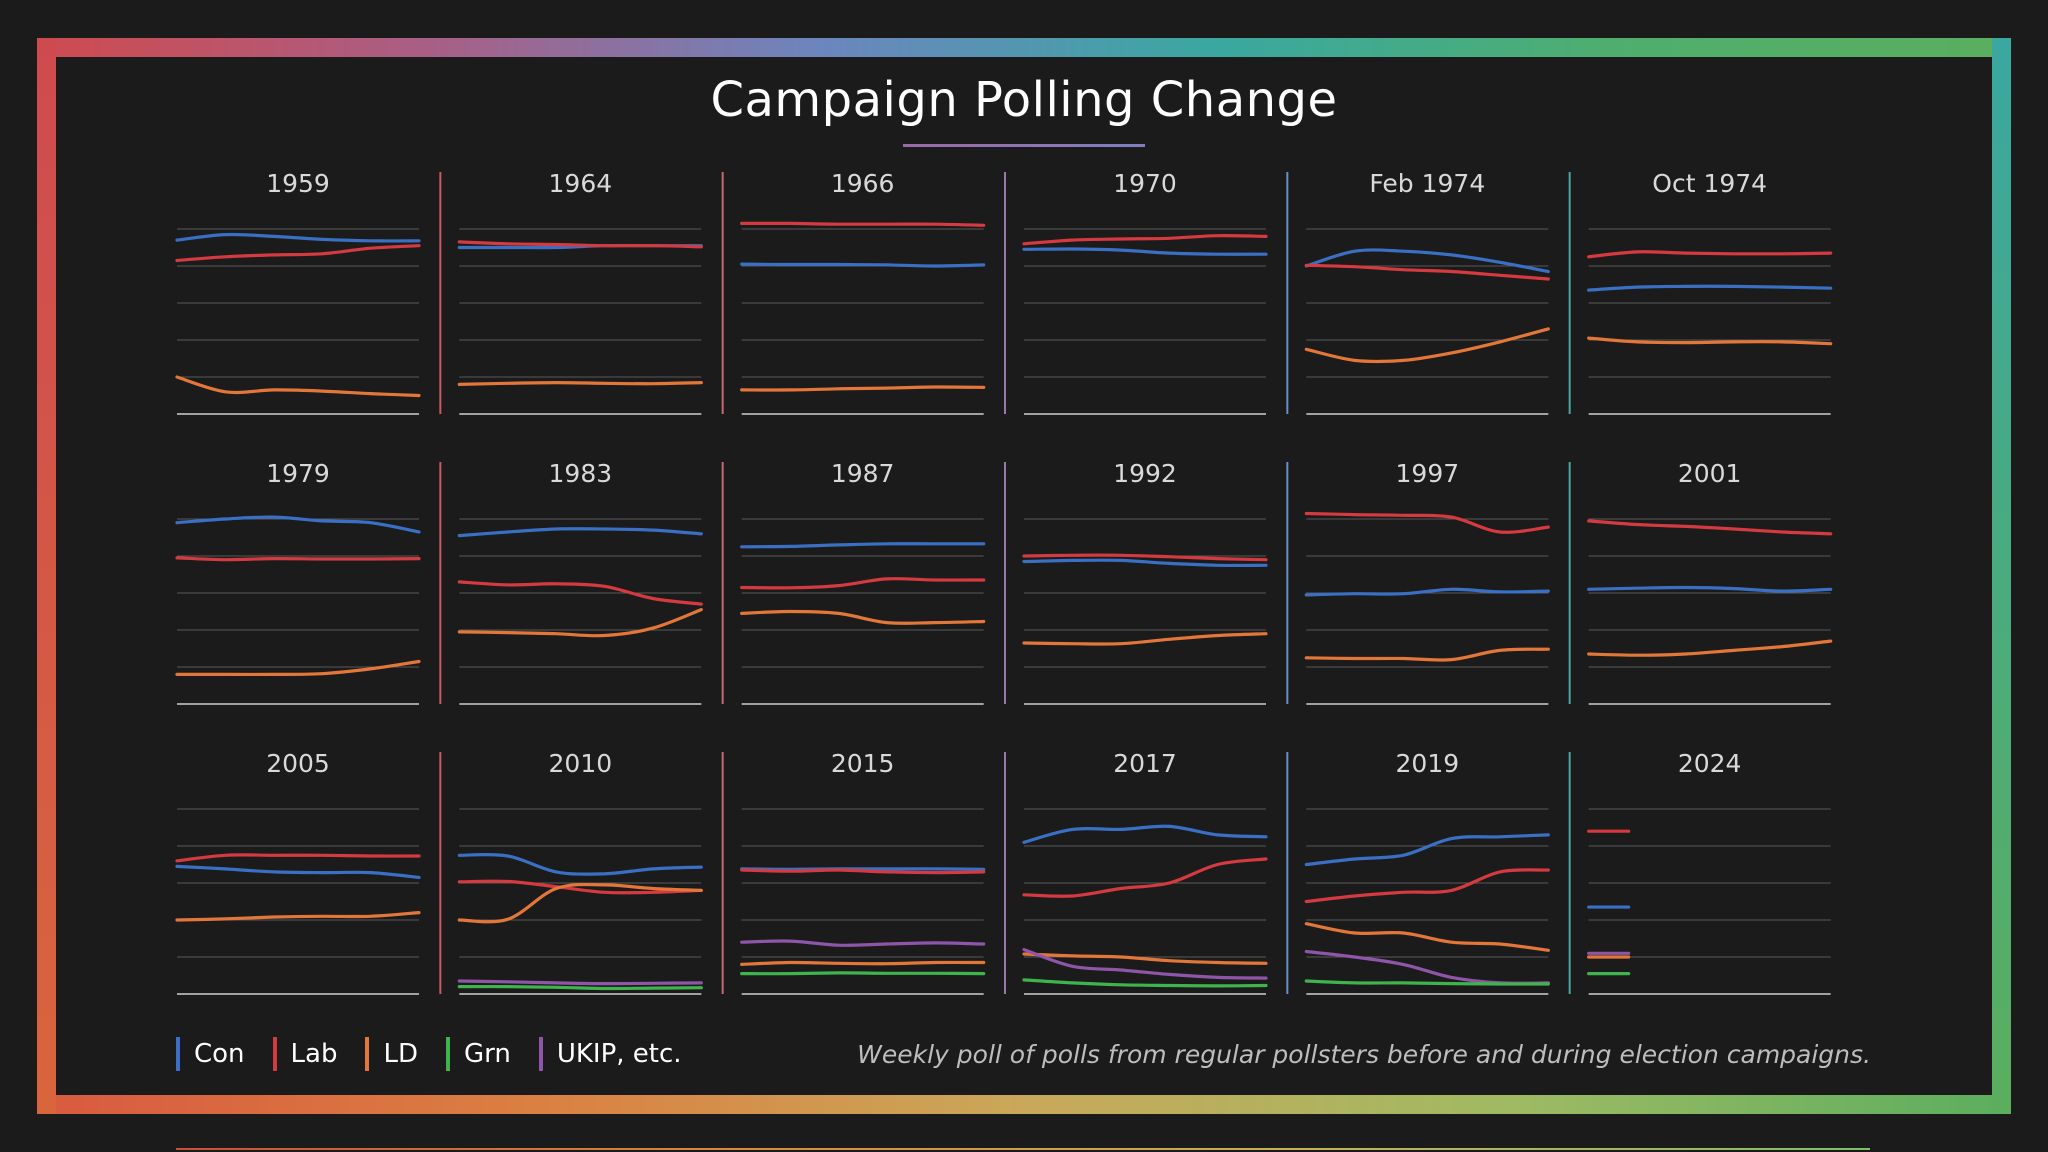 This screenshot has width=2048, height=1152. I want to click on frame-right-edge, so click(2001, 576).